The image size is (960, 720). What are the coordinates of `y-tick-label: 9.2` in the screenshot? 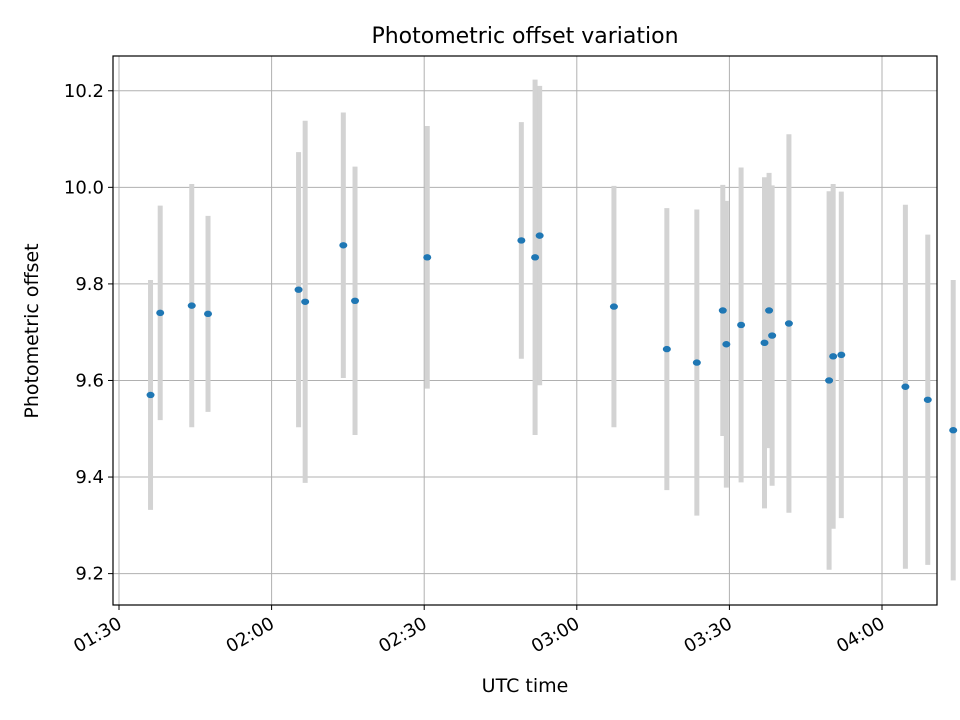 It's located at (89, 574).